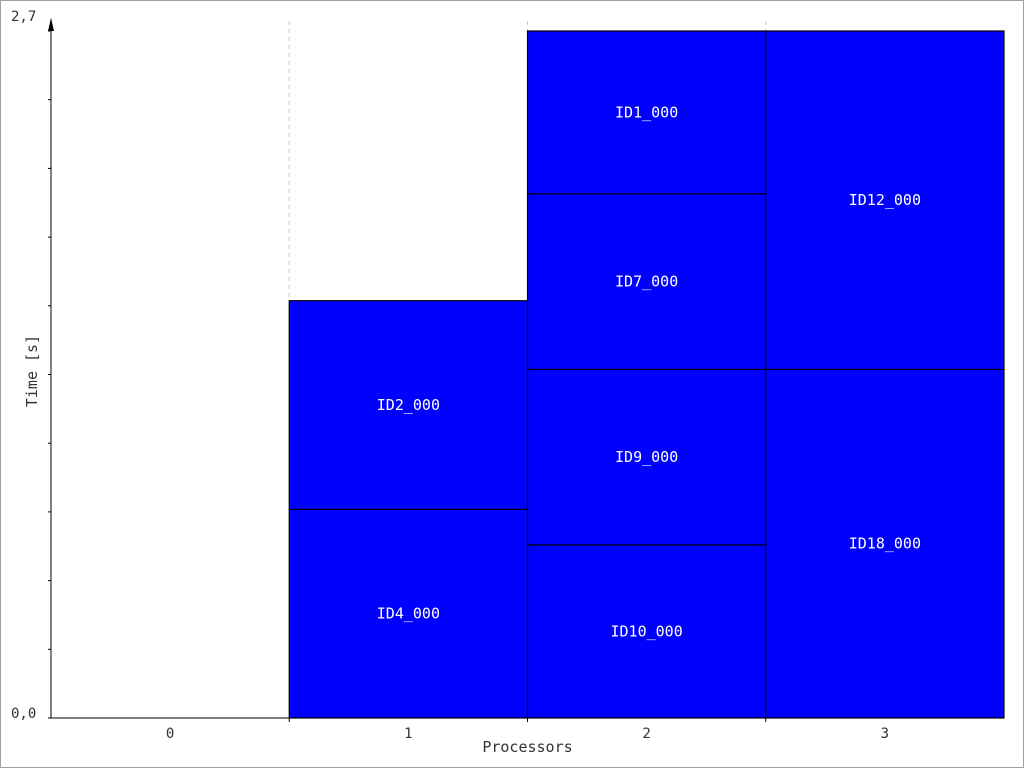 This screenshot has height=768, width=1024. I want to click on y-axis-label: Time [s], so click(32, 371).